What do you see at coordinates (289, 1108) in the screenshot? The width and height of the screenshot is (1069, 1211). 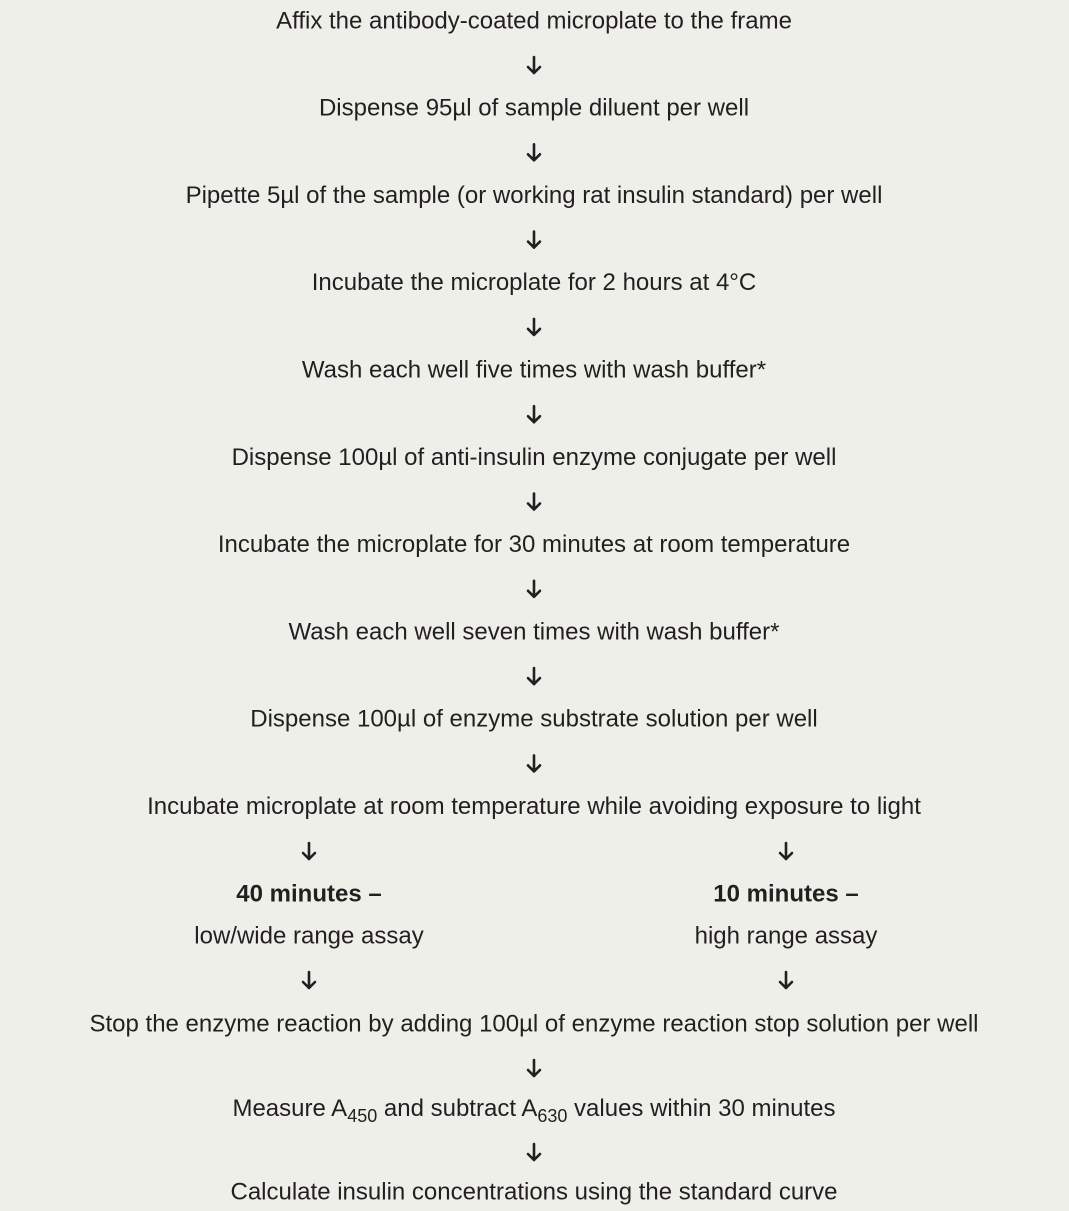 I see `measure-text: Measure A` at bounding box center [289, 1108].